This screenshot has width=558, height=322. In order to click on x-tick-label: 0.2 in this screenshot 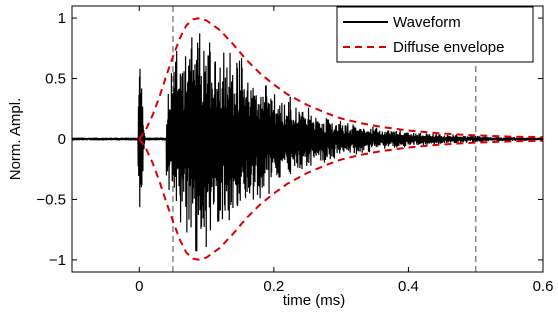, I will do `click(273, 286)`.